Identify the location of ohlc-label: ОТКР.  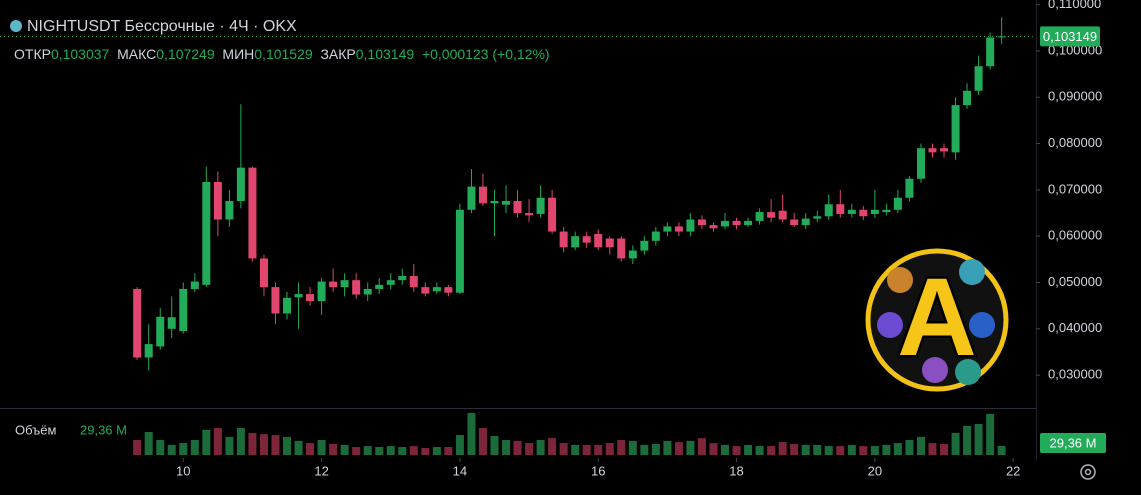
(32, 54).